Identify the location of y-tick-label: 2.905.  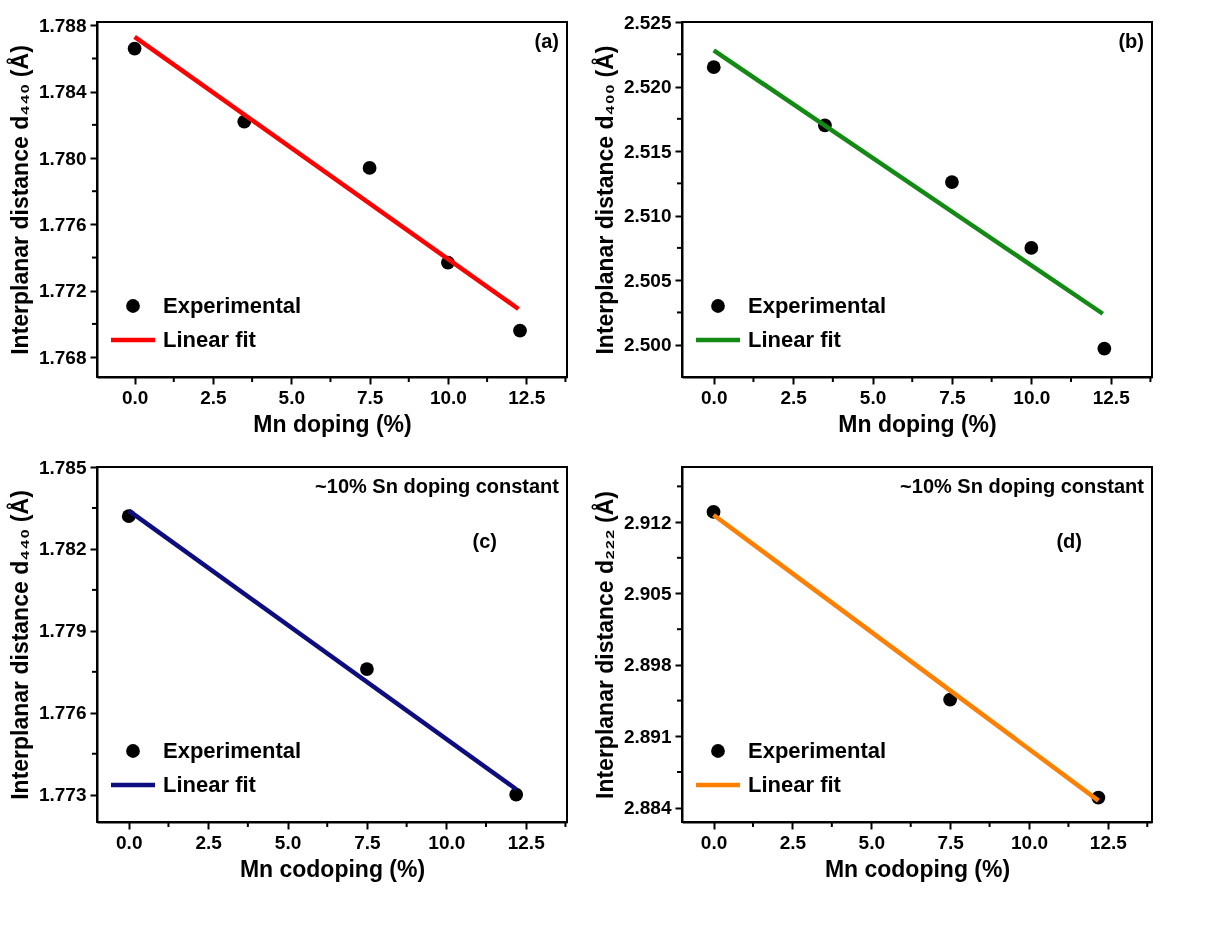
(647, 593).